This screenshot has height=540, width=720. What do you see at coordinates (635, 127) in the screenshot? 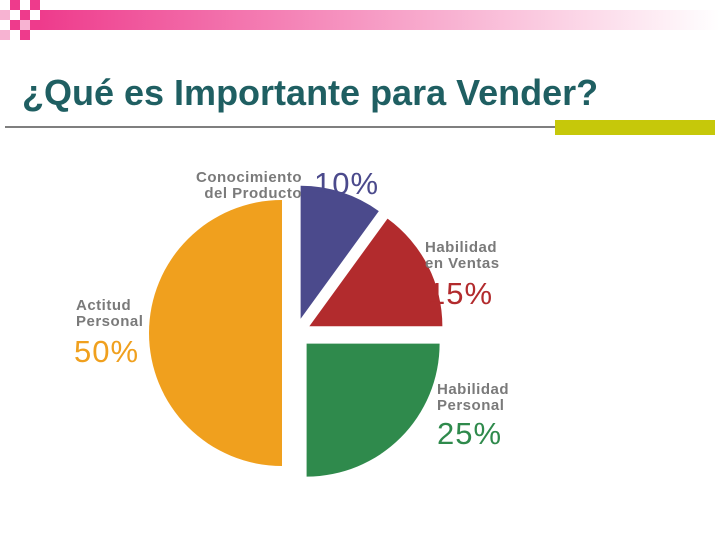
I see `accent-bar` at bounding box center [635, 127].